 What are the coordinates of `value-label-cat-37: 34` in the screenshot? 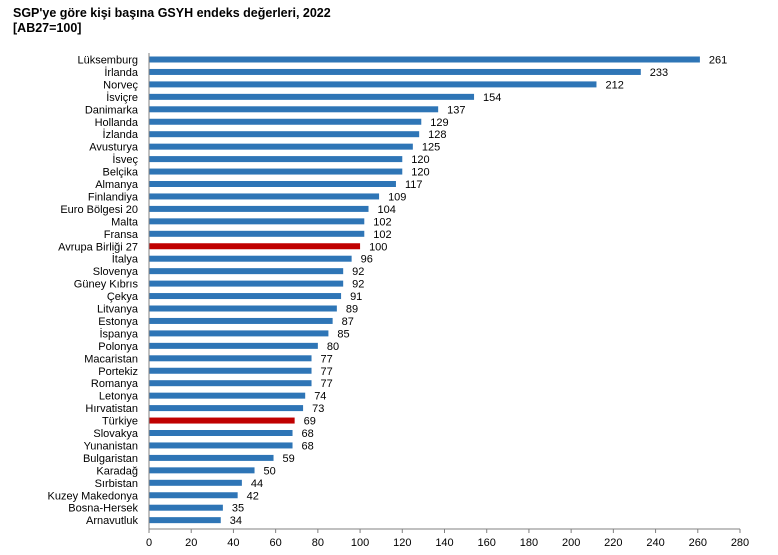 It's located at (236, 521).